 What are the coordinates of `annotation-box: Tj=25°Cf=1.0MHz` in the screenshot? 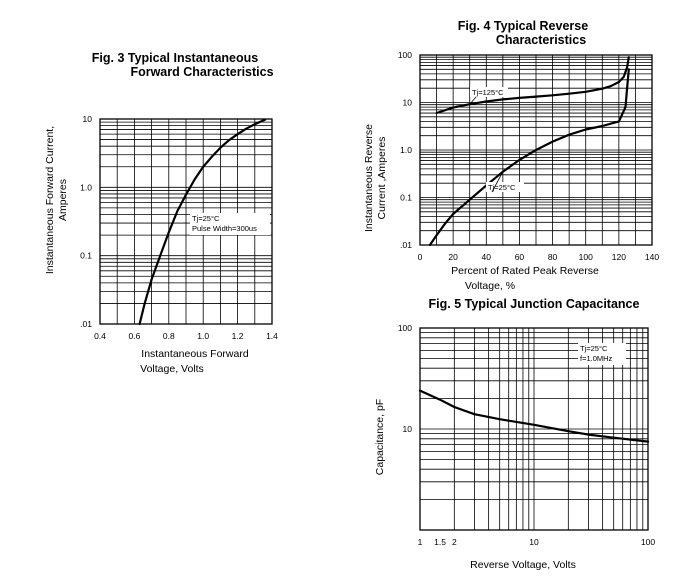 It's located at (602, 354).